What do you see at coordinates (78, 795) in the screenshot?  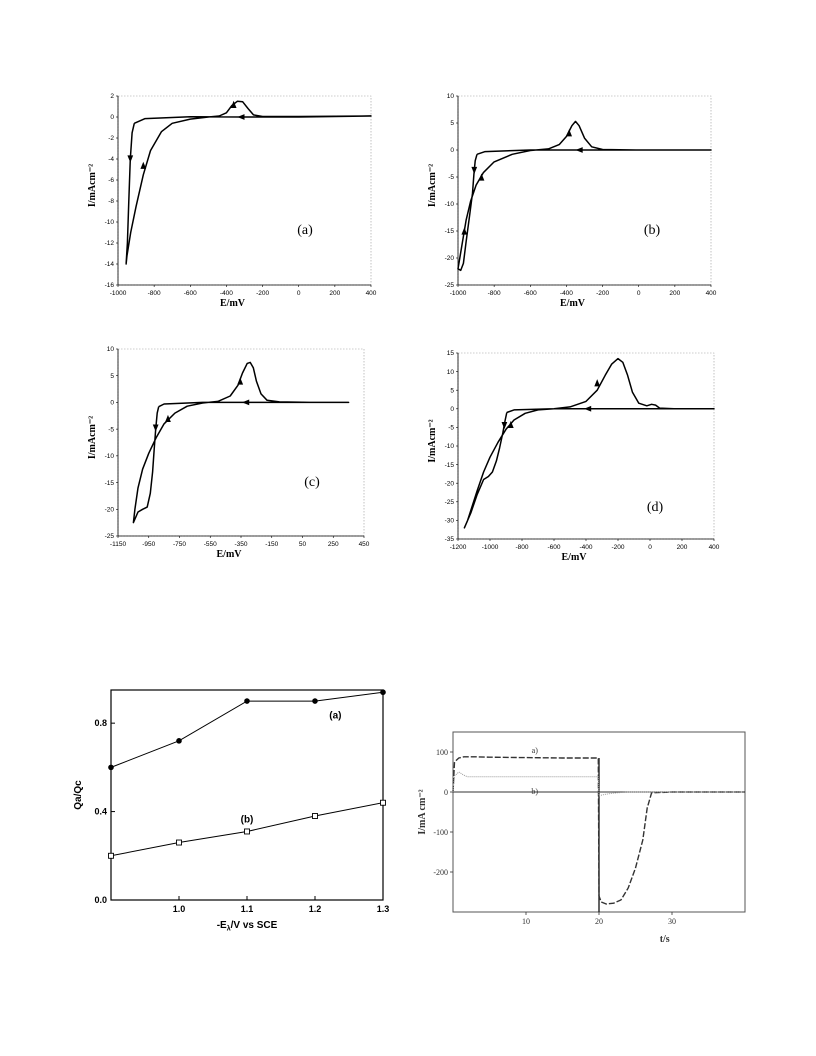 I see `y-axis-label: Qa/Qc` at bounding box center [78, 795].